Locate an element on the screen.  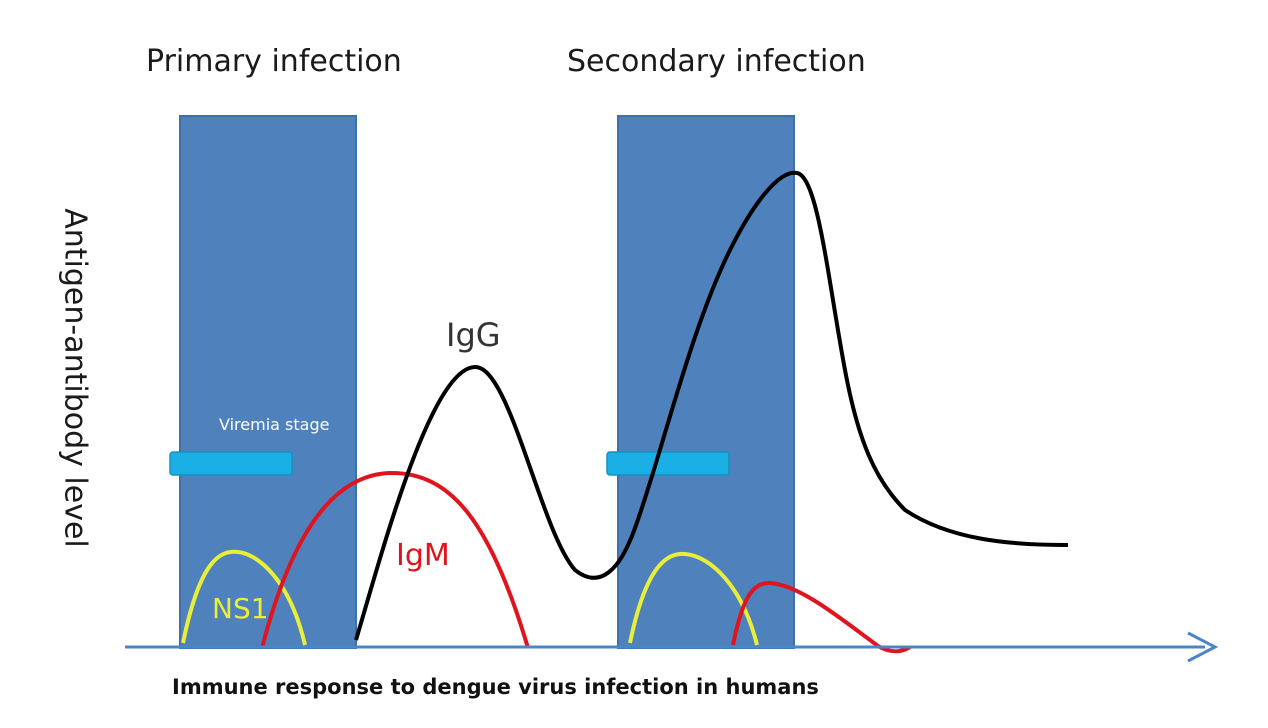
igm-curve-secondary is located at coordinates (821, 617).